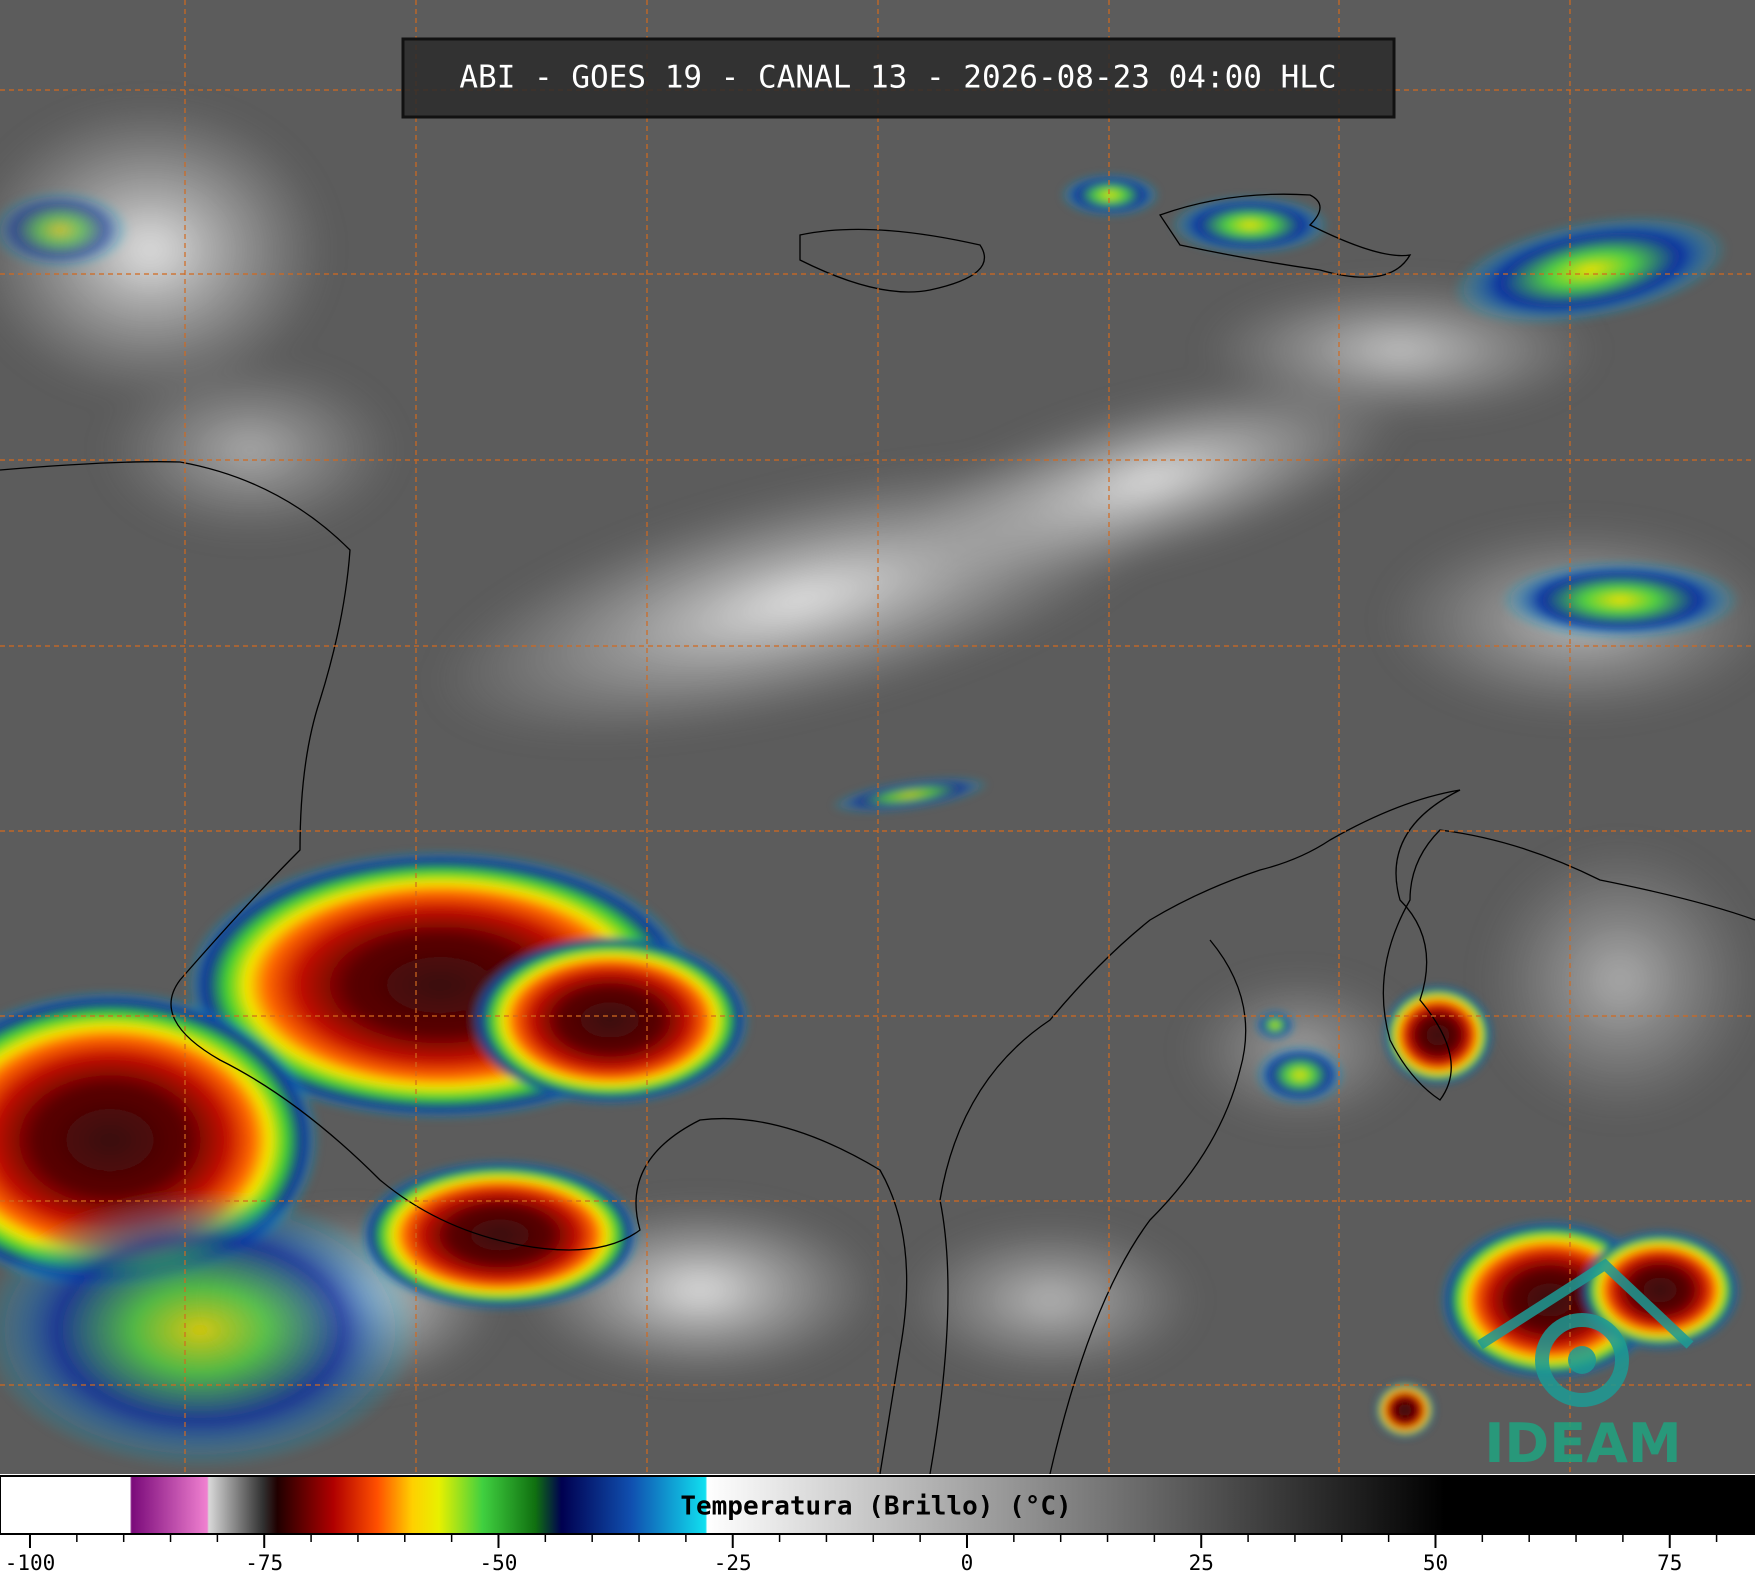 The width and height of the screenshot is (1755, 1577). I want to click on colorbar-tick-label: -50, so click(499, 1563).